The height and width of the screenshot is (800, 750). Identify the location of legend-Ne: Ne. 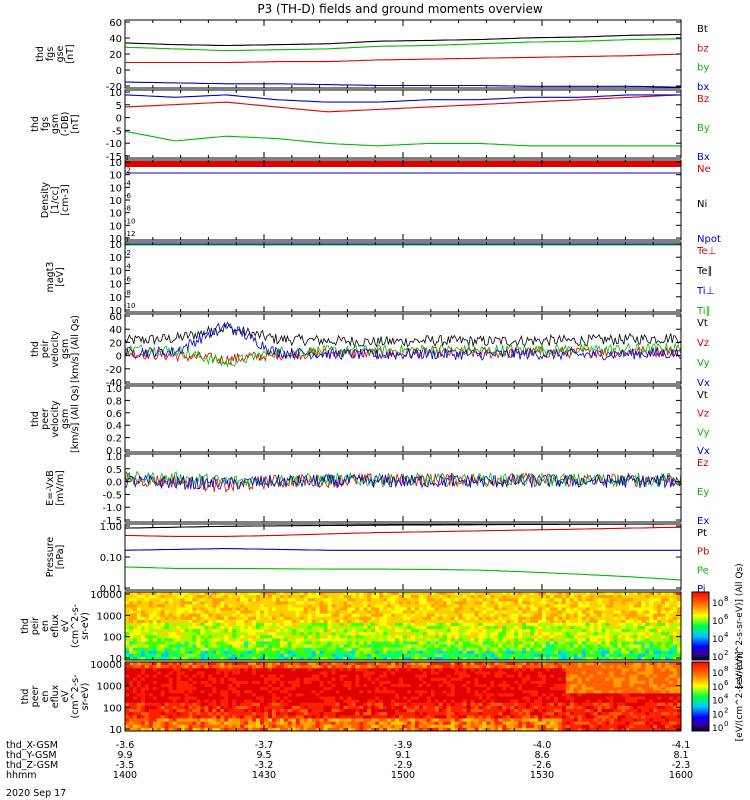
(704, 169).